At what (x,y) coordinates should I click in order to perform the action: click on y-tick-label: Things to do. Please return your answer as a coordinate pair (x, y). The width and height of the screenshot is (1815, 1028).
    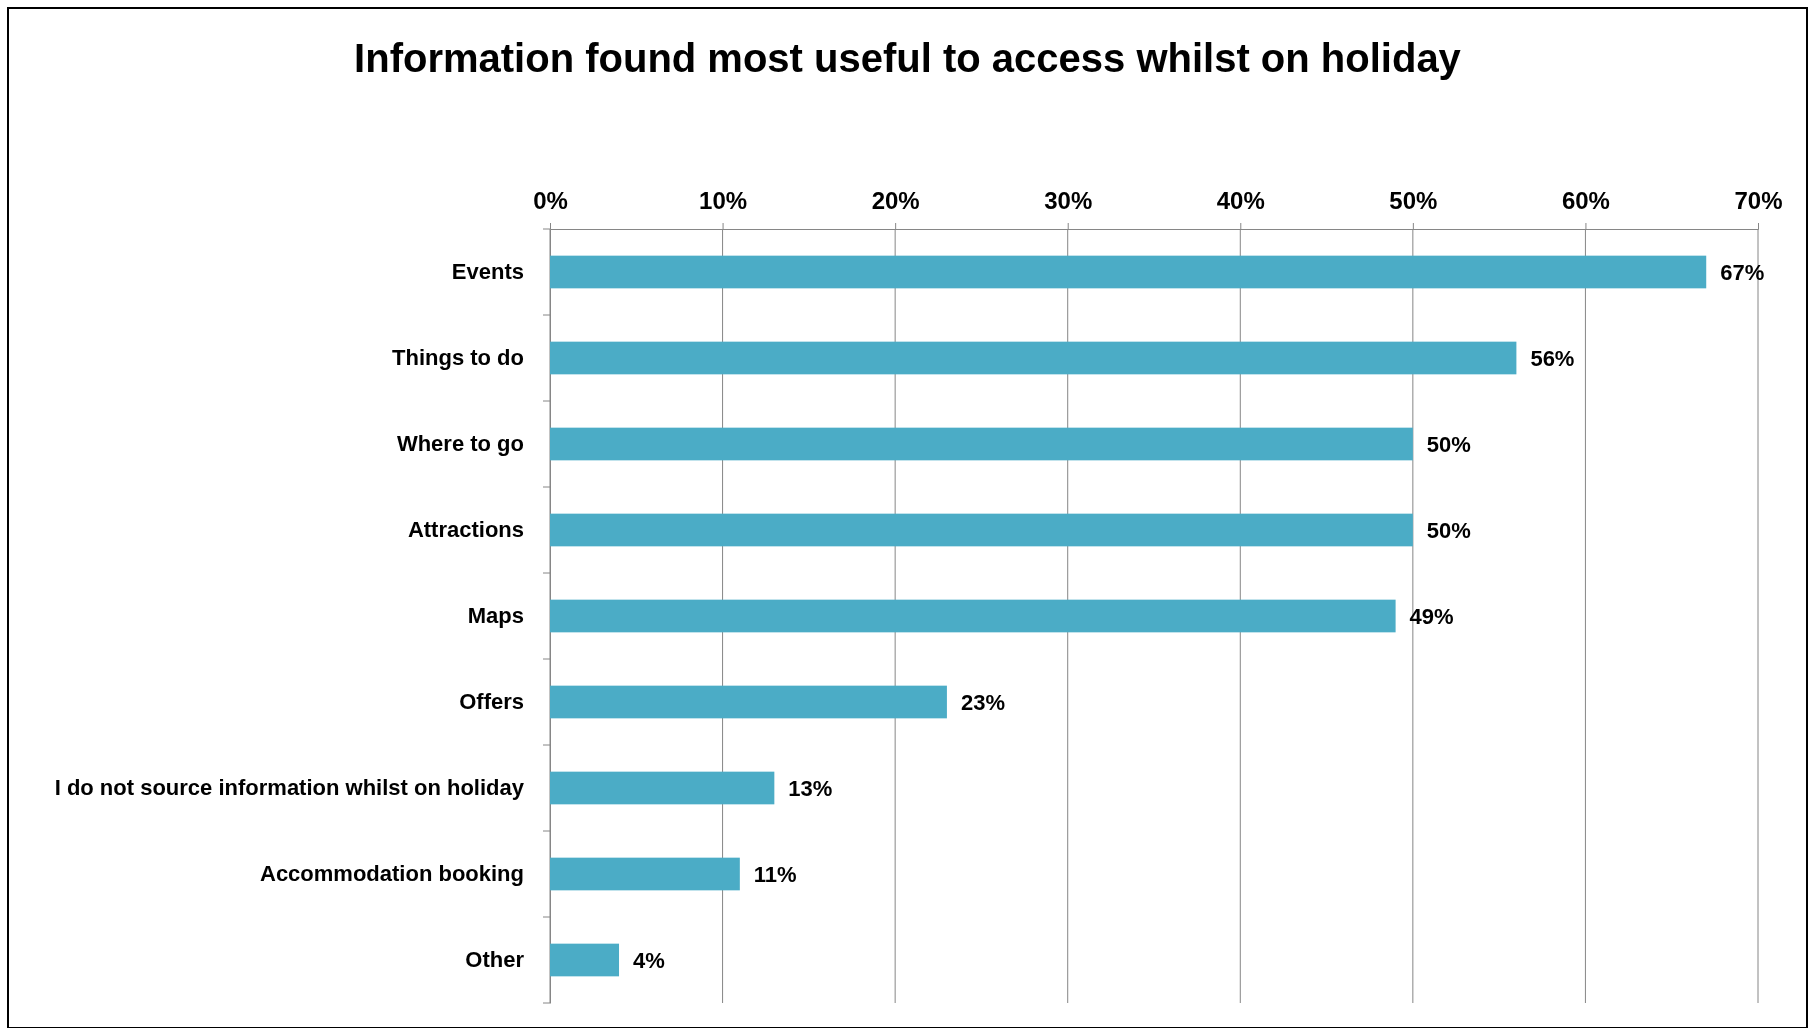
    Looking at the image, I should click on (458, 358).